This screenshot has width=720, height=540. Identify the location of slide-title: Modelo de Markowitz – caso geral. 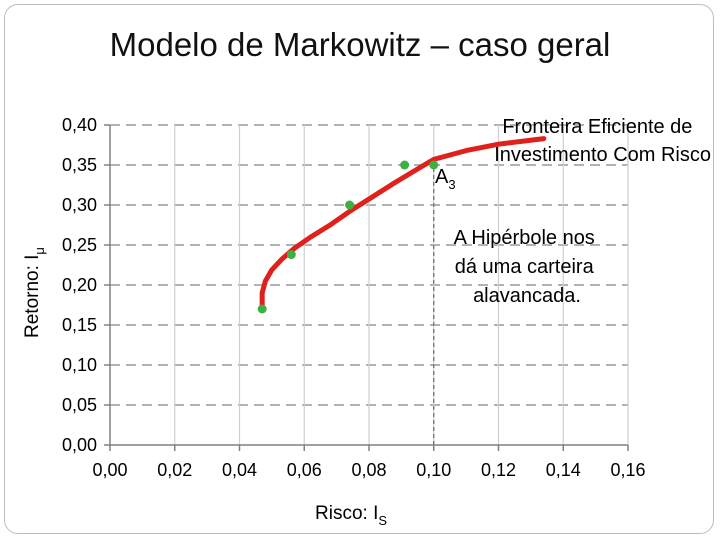
(360, 44).